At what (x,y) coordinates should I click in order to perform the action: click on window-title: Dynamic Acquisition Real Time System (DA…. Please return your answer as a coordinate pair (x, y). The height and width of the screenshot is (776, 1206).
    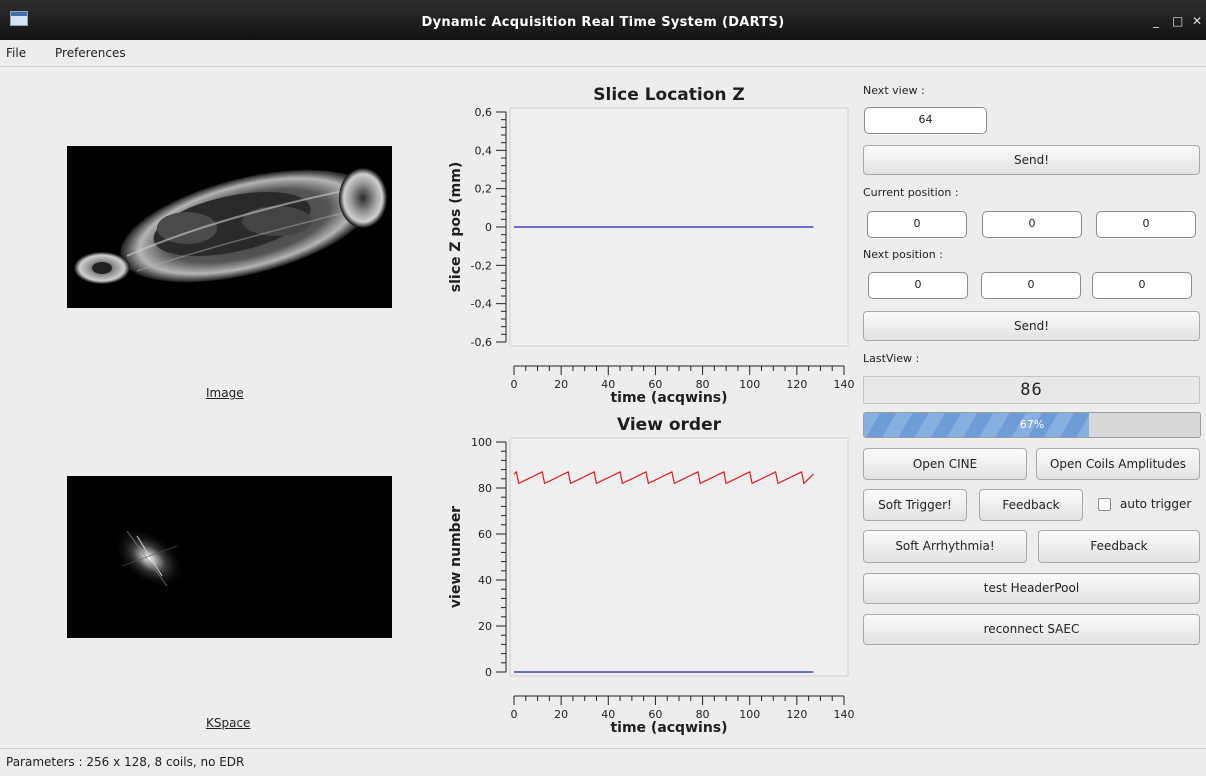
    Looking at the image, I should click on (603, 22).